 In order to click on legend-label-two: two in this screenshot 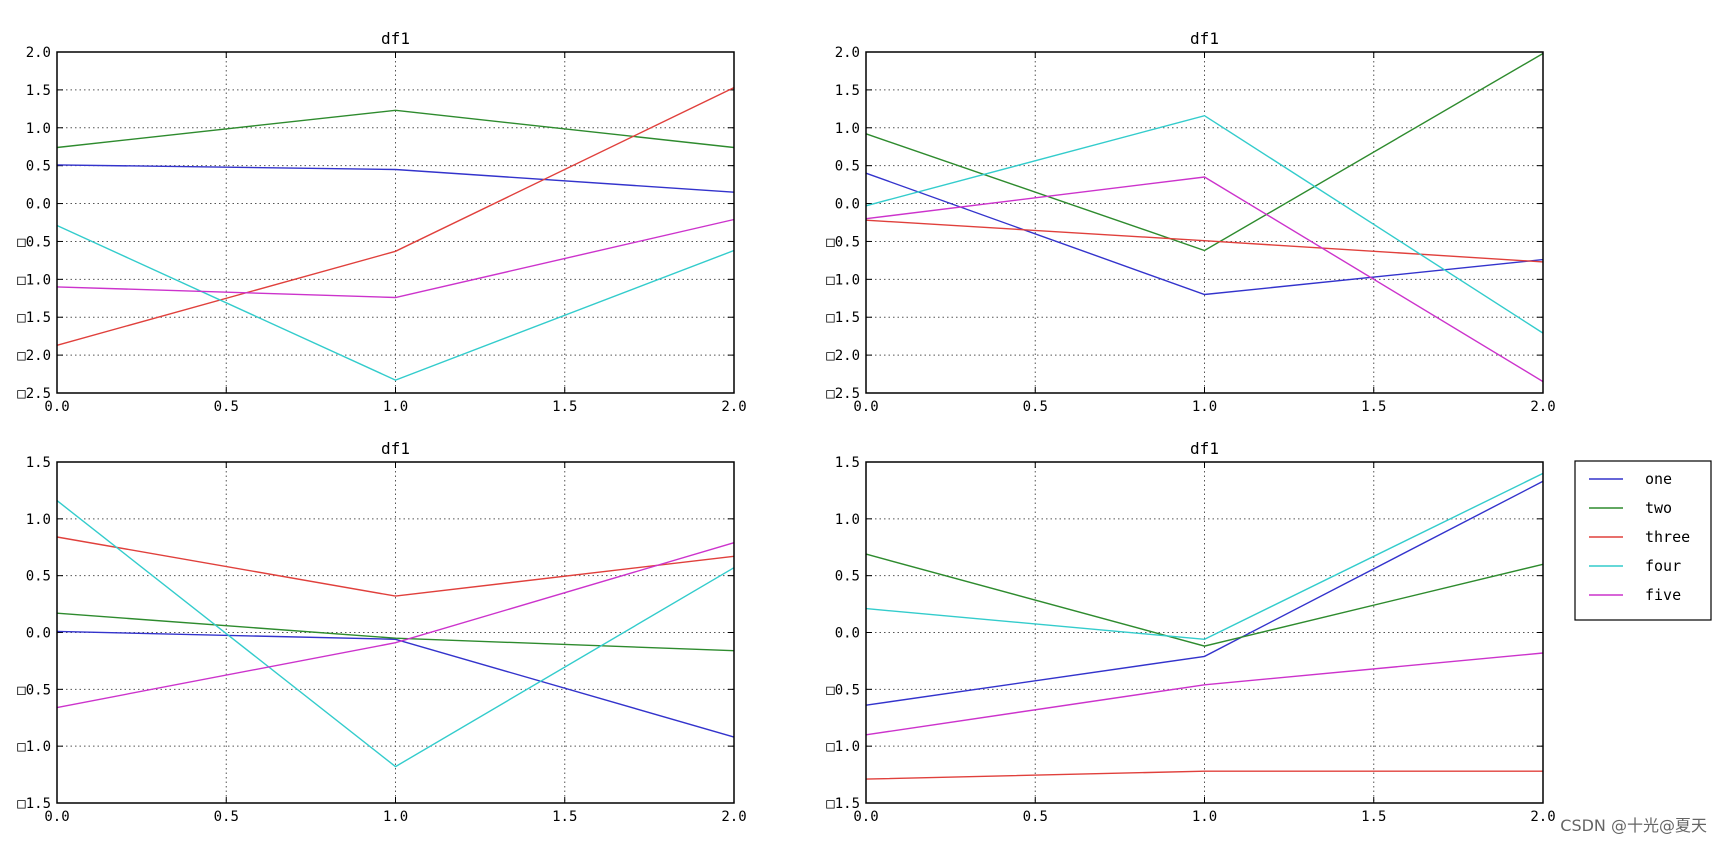, I will do `click(1658, 508)`.